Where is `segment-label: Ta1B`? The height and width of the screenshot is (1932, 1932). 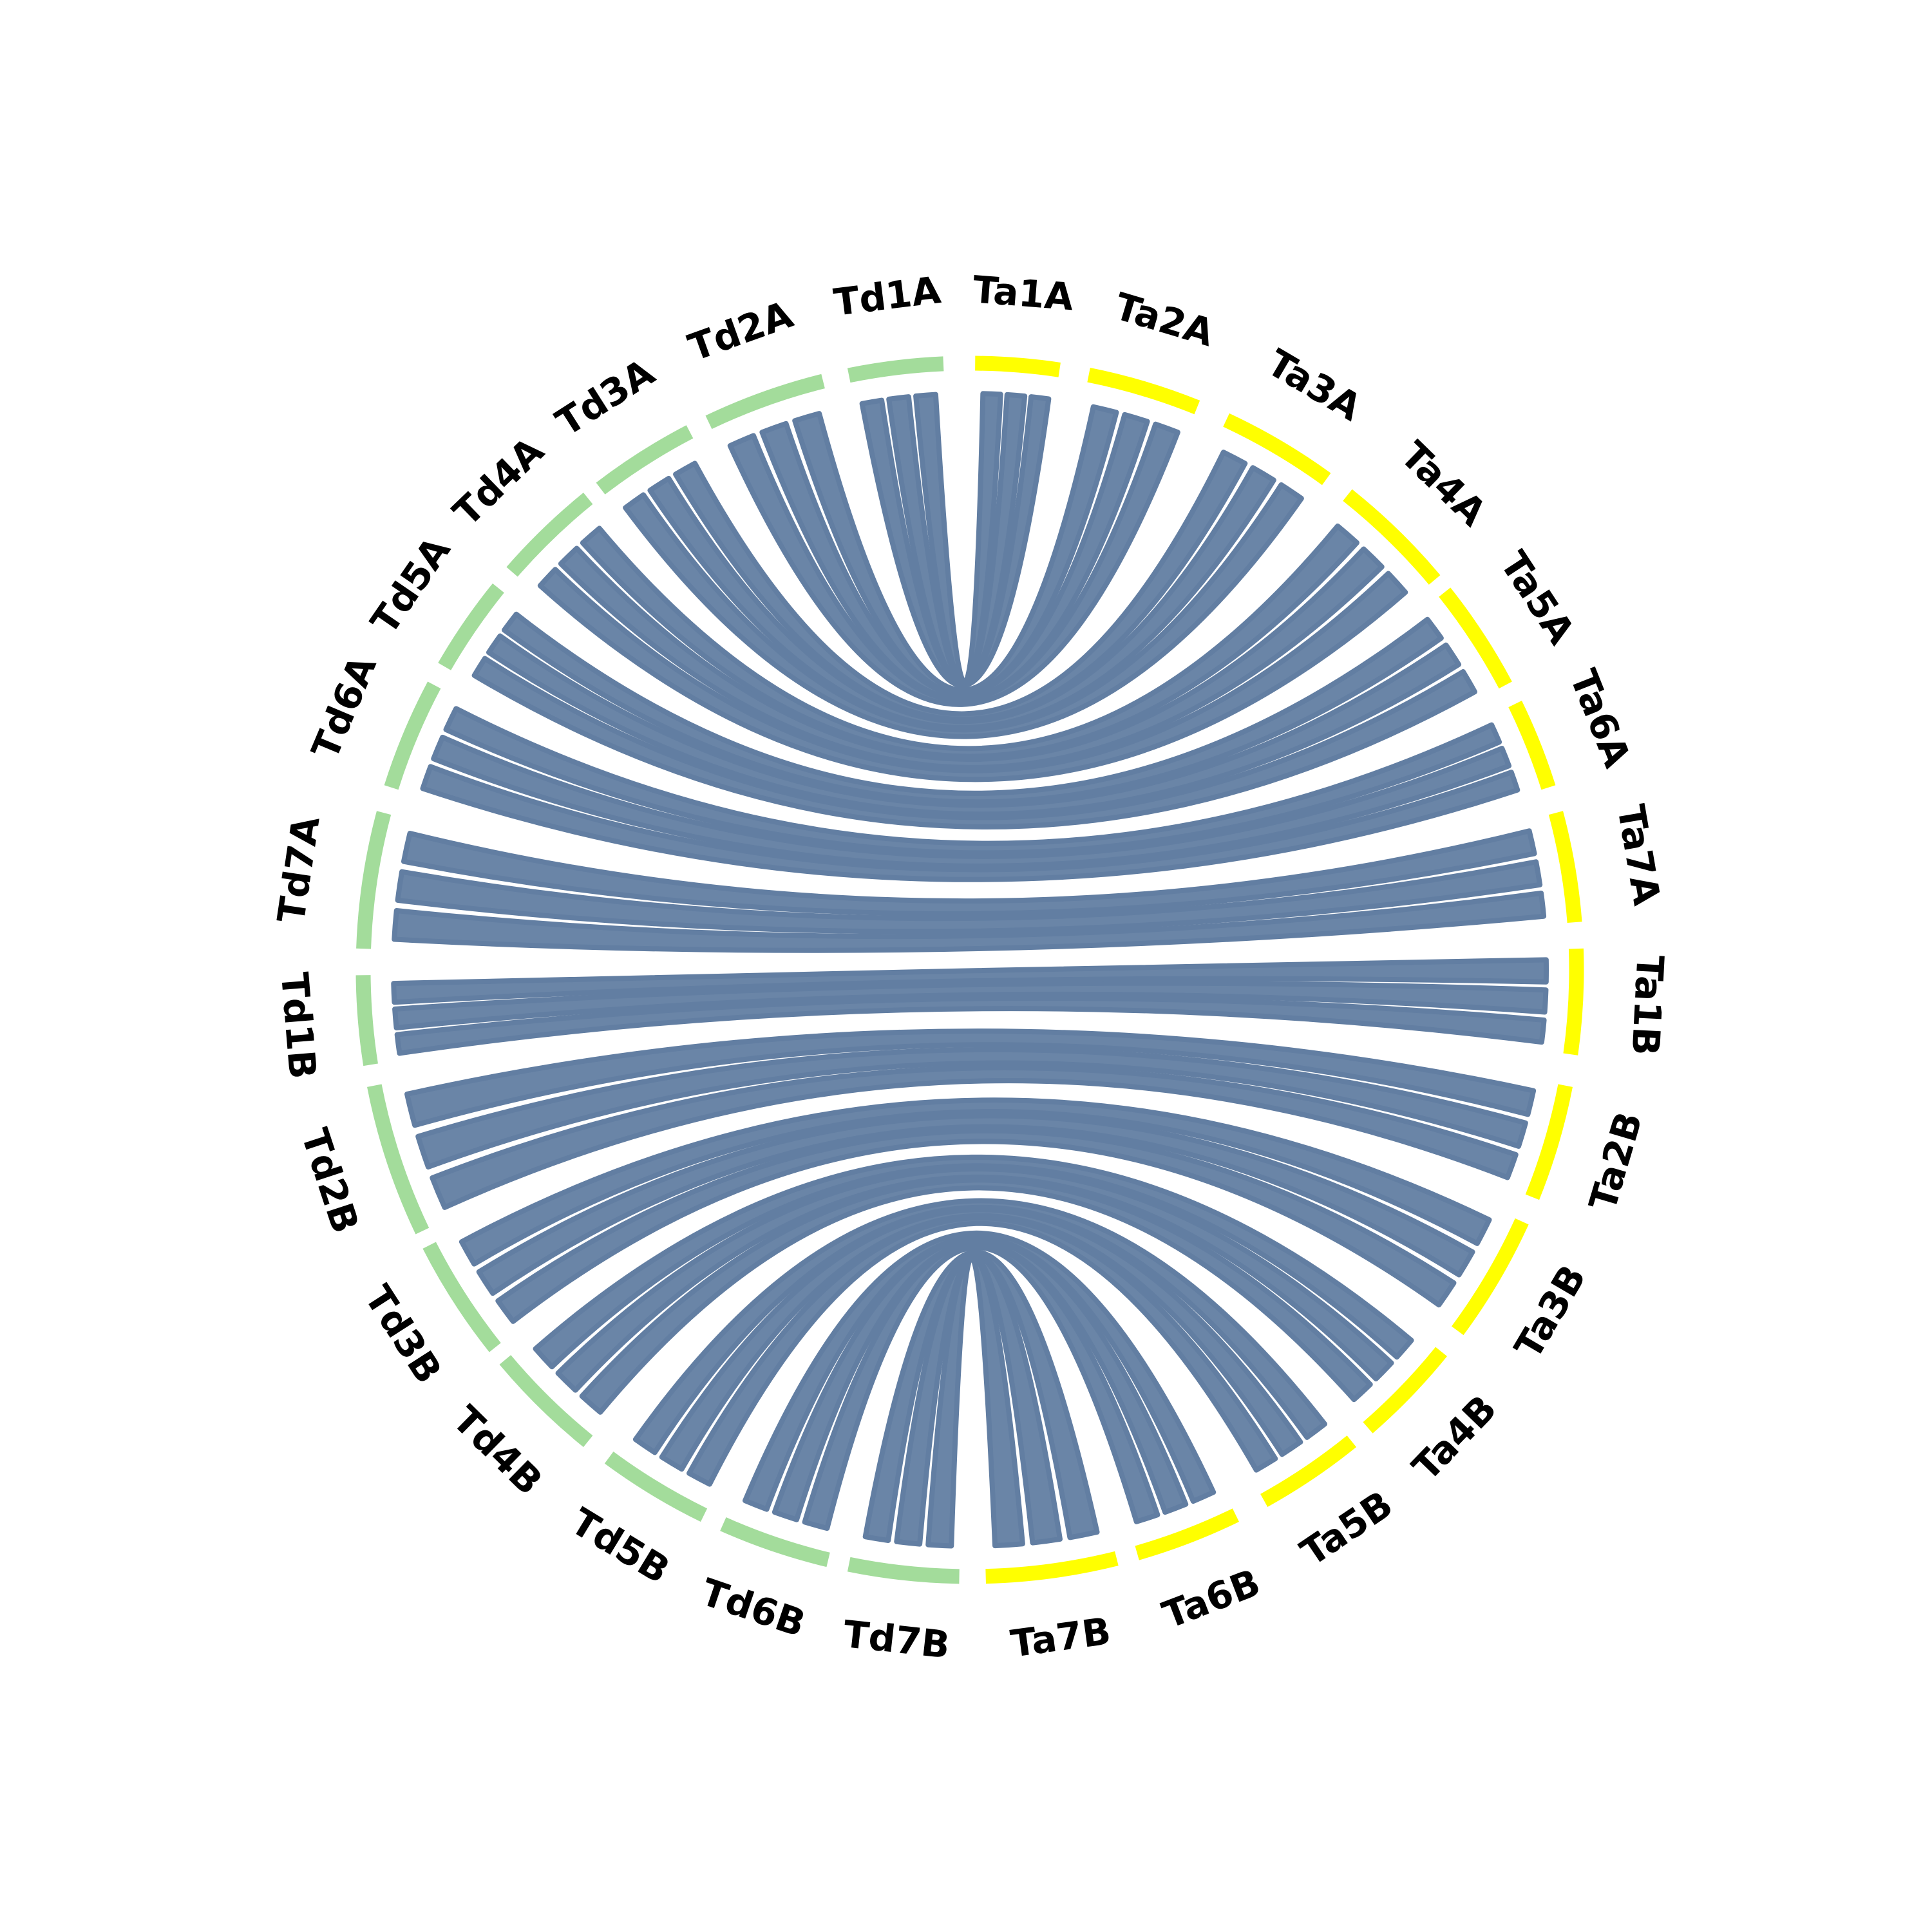
segment-label: Ta1B is located at coordinates (1647, 1006).